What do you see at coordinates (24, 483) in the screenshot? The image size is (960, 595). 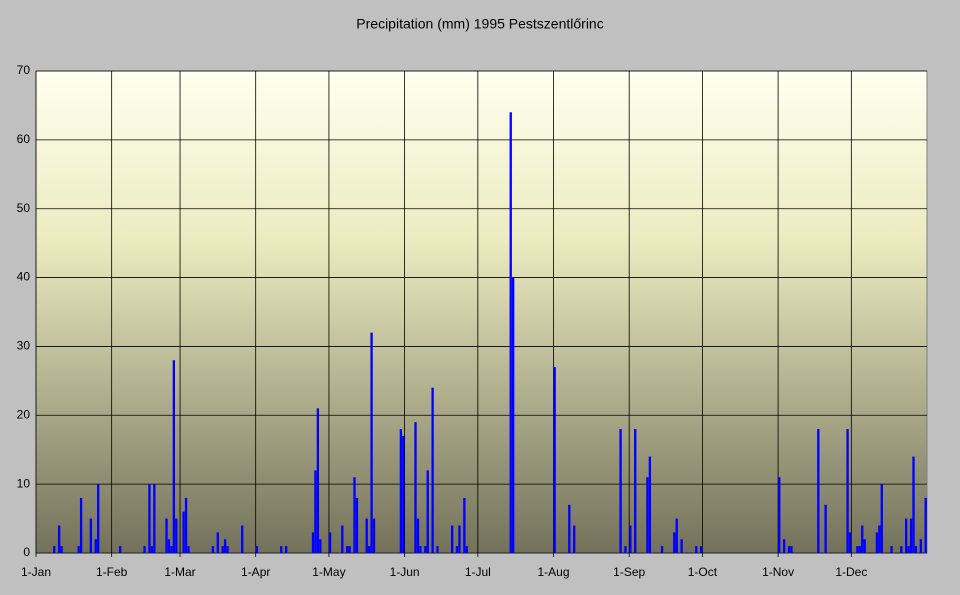 I see `y-tick-label: 10` at bounding box center [24, 483].